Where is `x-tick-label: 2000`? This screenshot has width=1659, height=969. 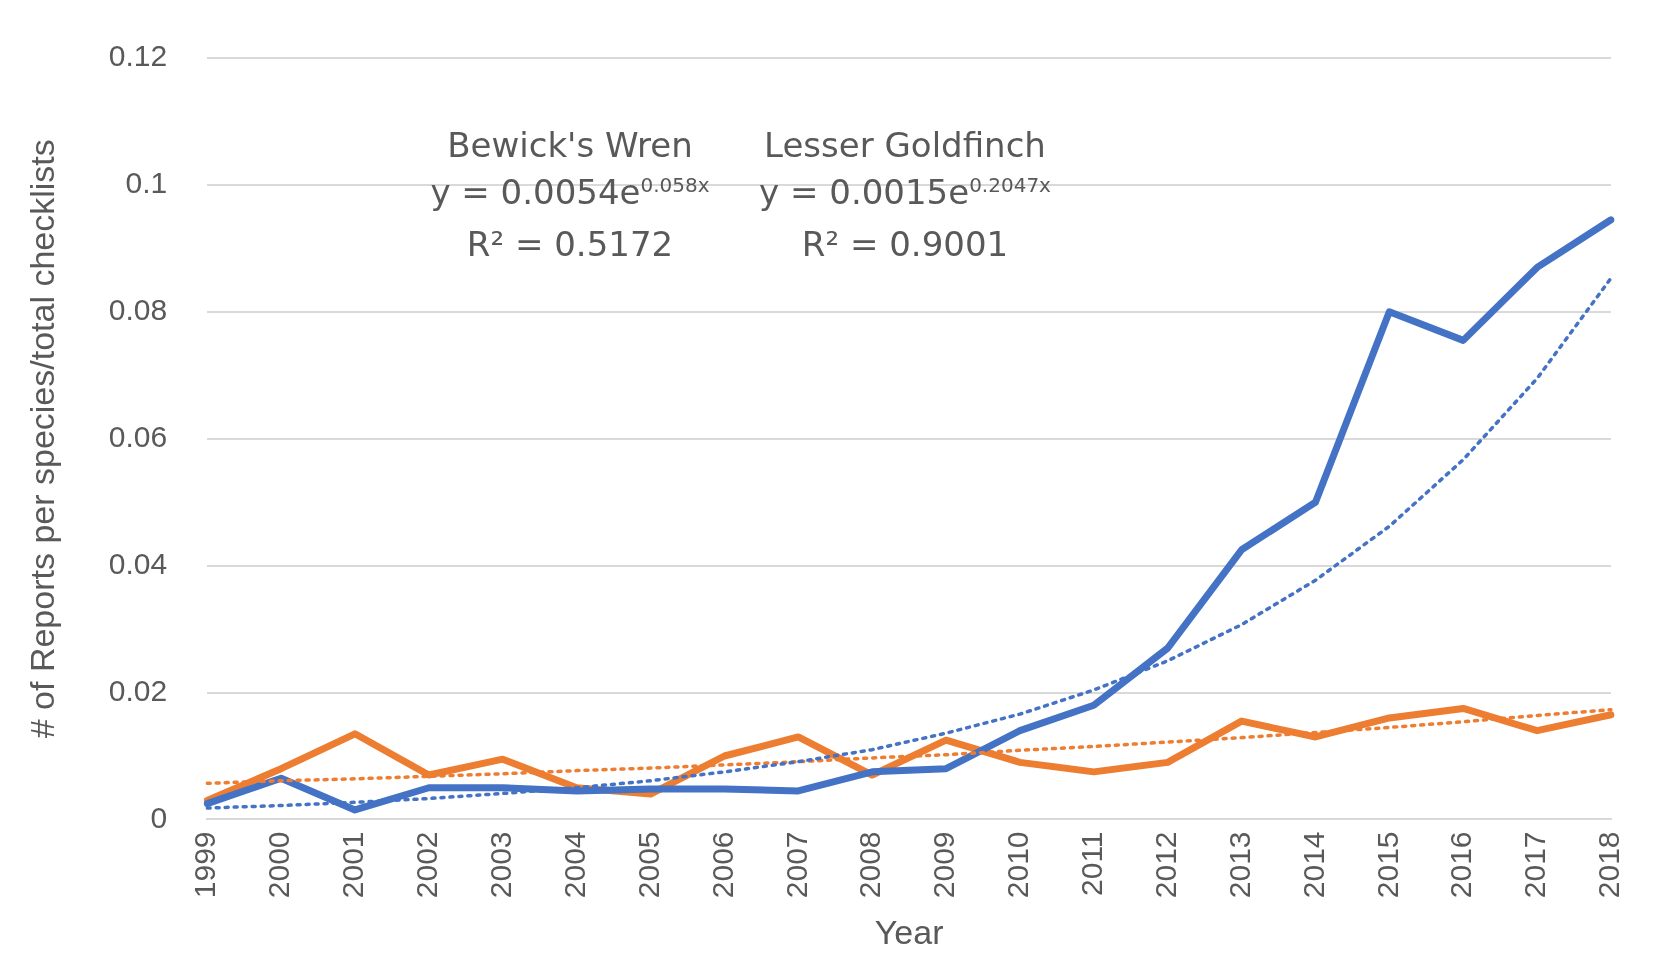 x-tick-label: 2000 is located at coordinates (279, 865).